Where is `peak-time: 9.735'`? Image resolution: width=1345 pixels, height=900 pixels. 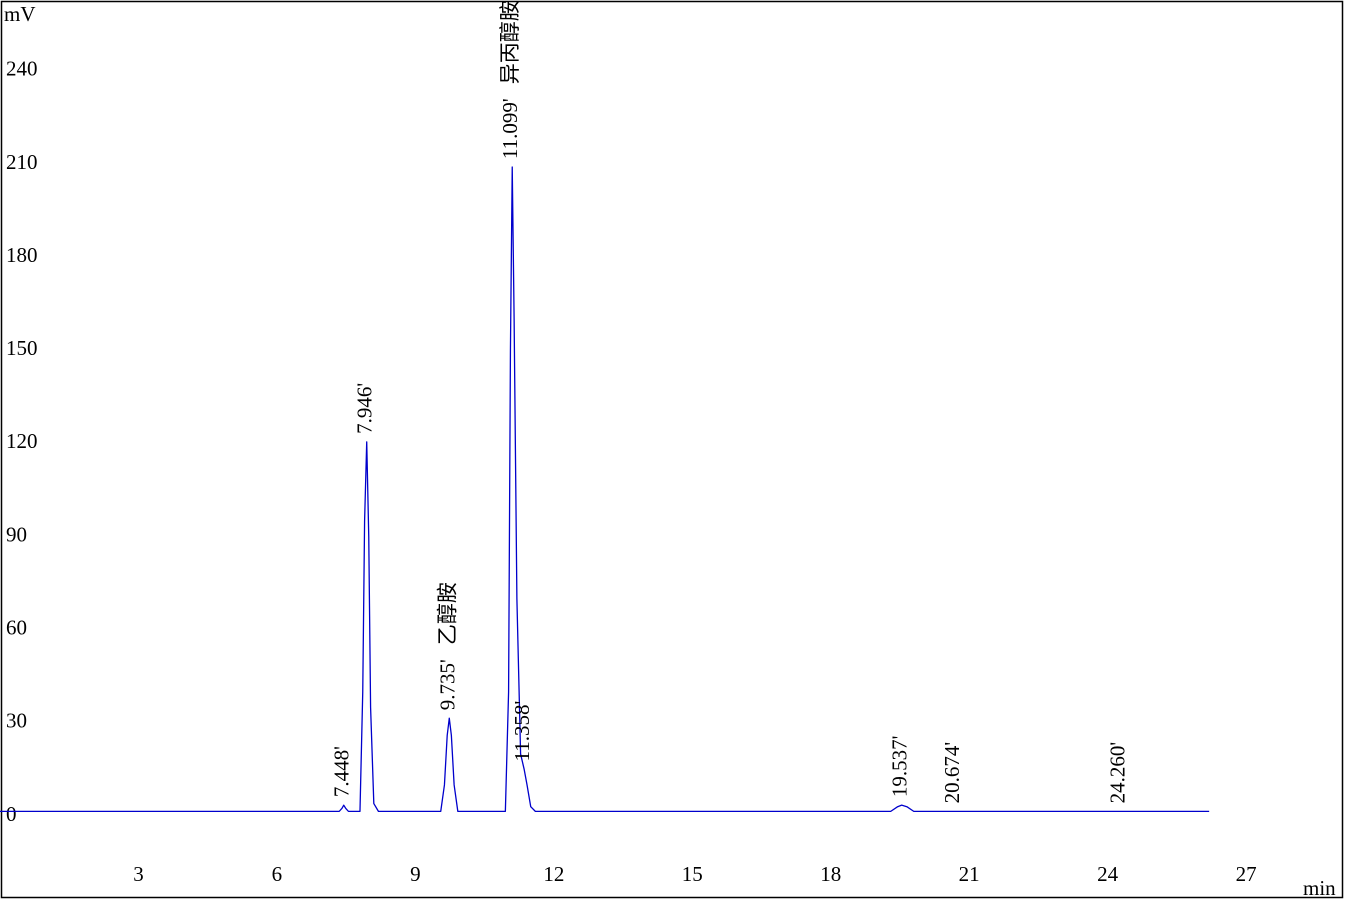
peak-time: 9.735' is located at coordinates (447, 684).